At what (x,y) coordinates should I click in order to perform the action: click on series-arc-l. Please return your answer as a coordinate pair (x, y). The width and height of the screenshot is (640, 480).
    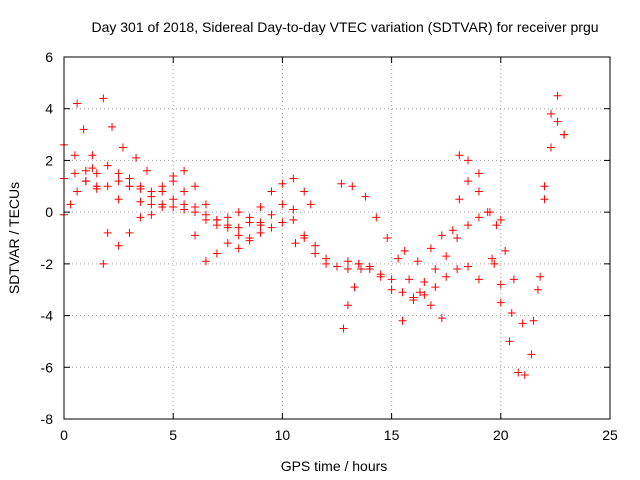
    Looking at the image, I should click on (441, 221).